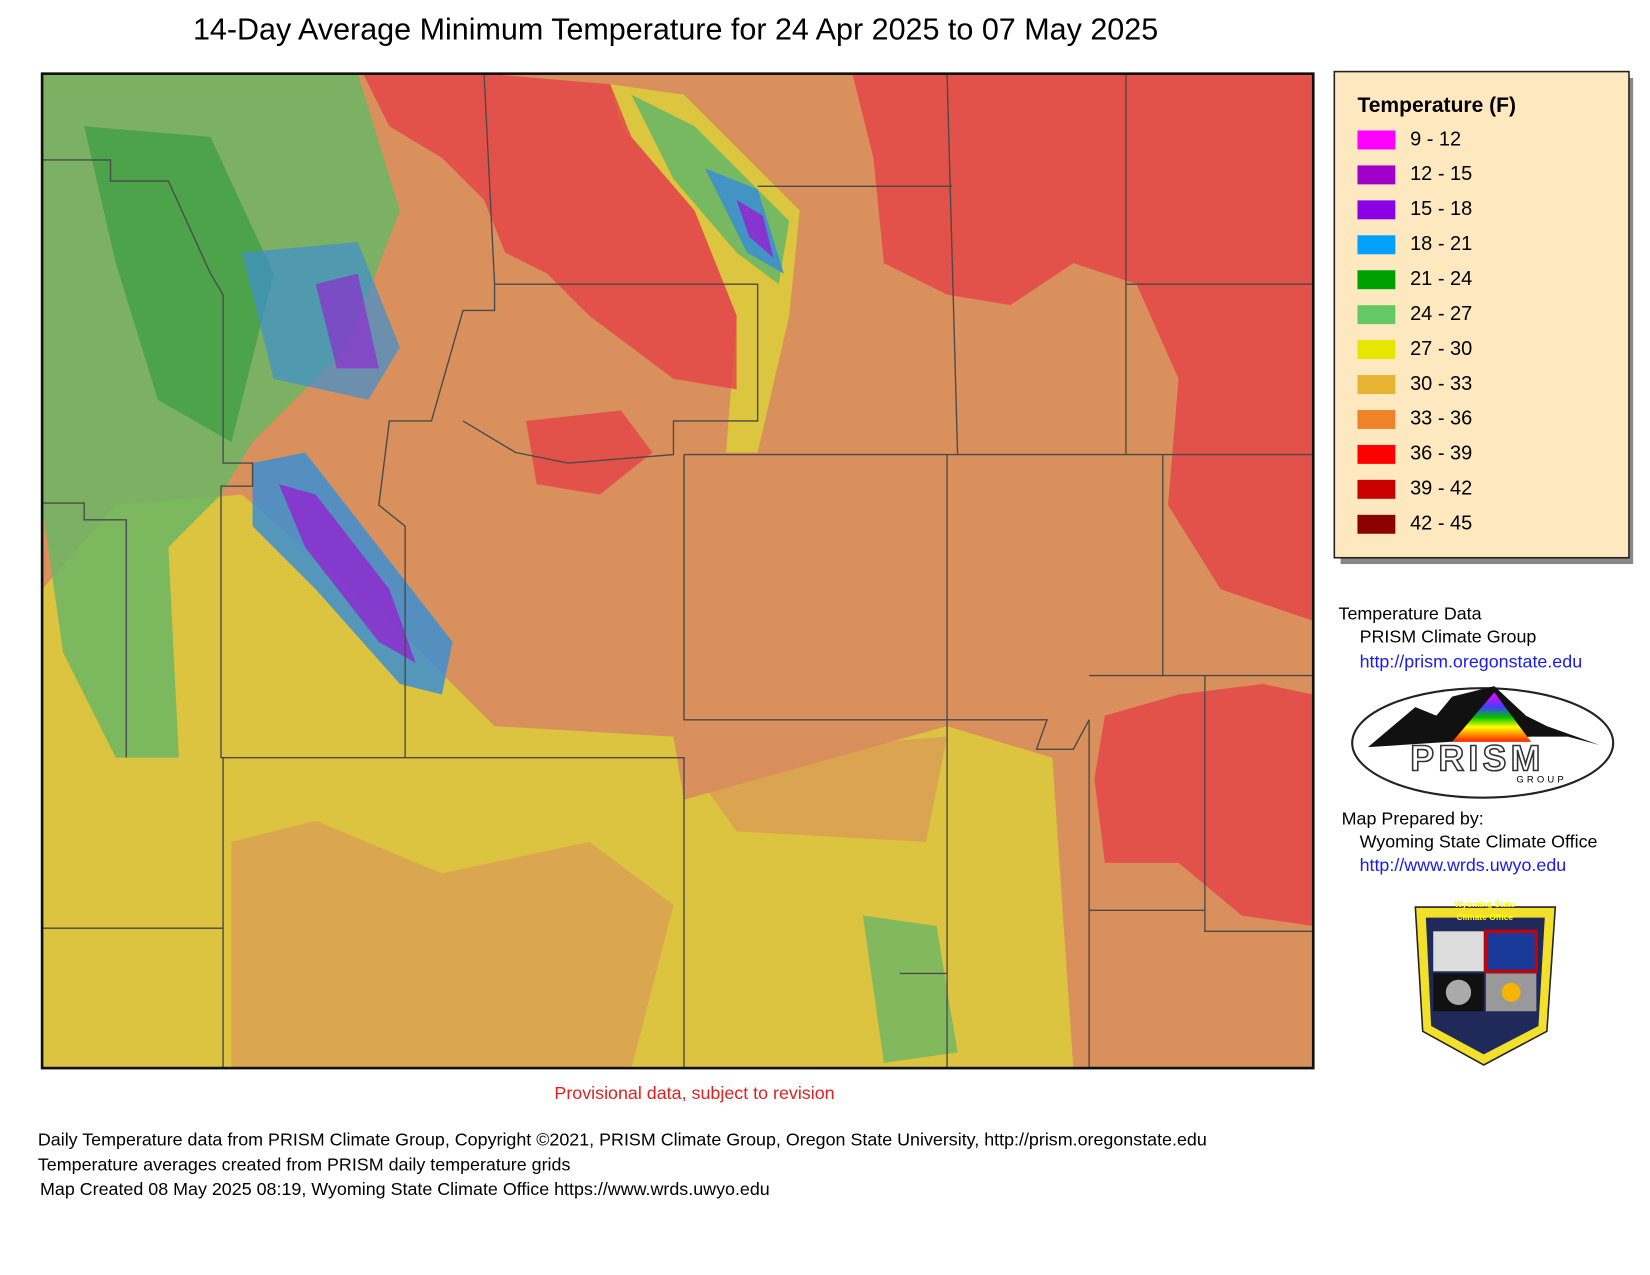 The width and height of the screenshot is (1650, 1275). Describe the element at coordinates (1441, 454) in the screenshot. I see `legend-label: 36 - 39` at that location.